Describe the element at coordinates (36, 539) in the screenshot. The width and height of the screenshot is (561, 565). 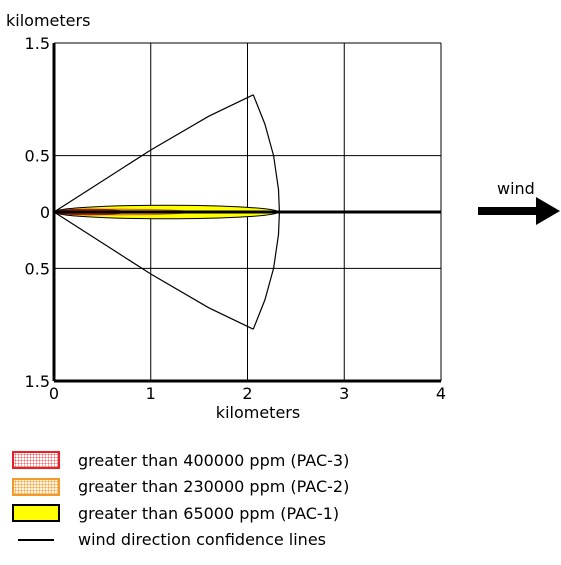
I see `confidence-line-icon` at that location.